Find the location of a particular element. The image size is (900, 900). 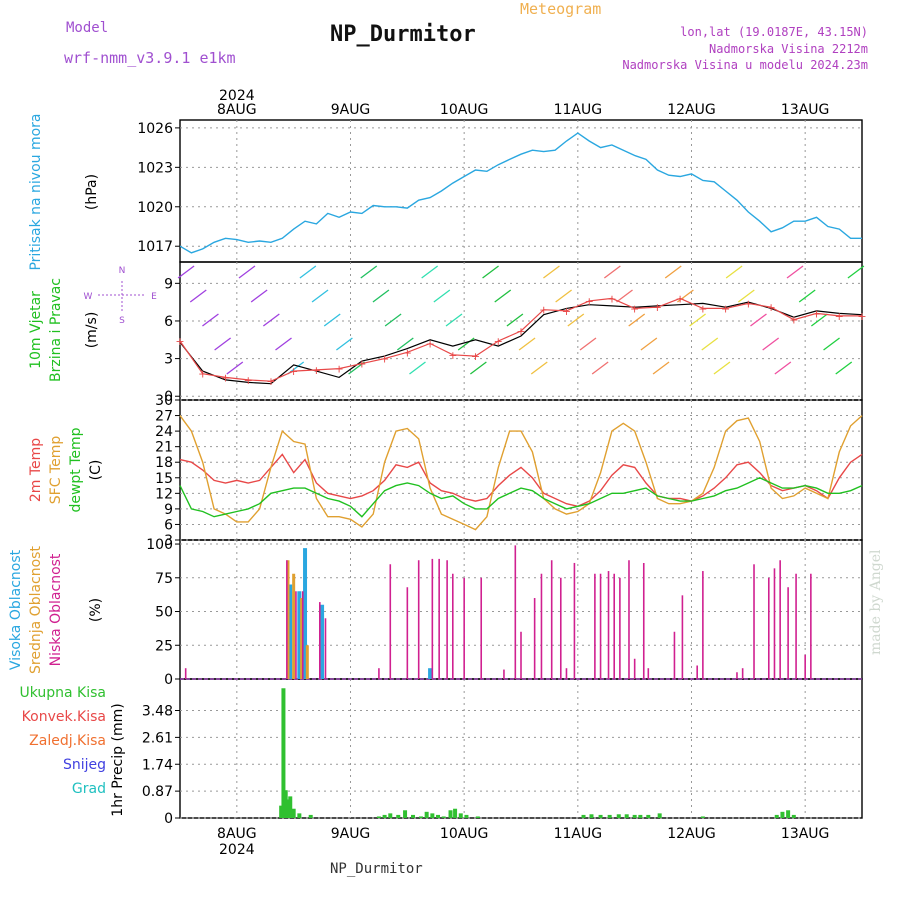

y-tick-label: 27 is located at coordinates (164, 417).